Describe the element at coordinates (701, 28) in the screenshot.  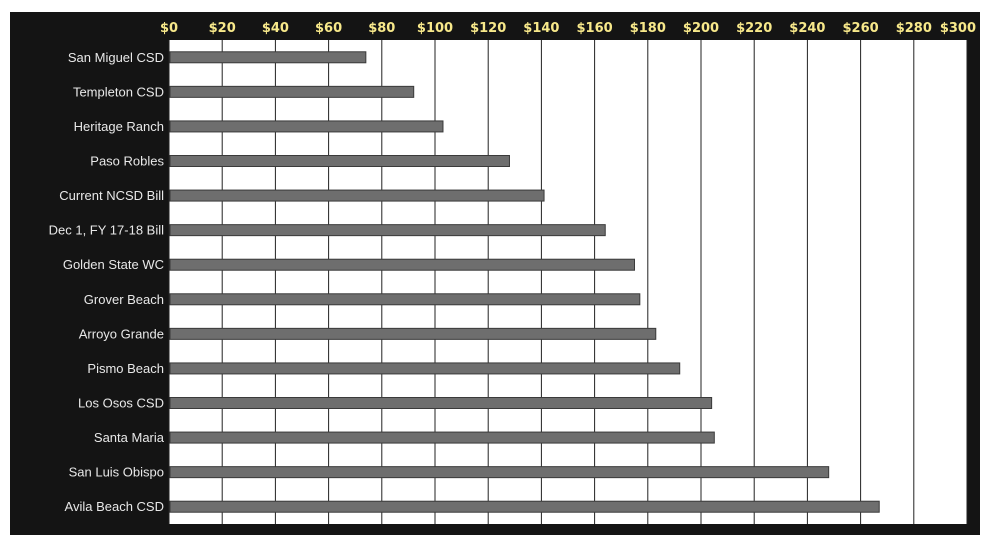
I see `x-tick-label: $200` at that location.